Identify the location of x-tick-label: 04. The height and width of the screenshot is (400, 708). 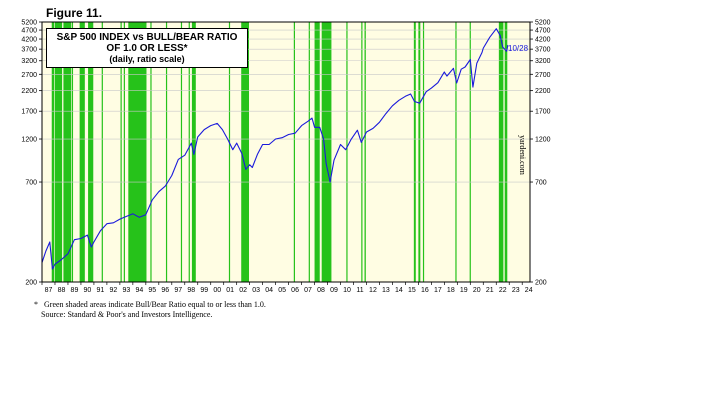
(269, 290).